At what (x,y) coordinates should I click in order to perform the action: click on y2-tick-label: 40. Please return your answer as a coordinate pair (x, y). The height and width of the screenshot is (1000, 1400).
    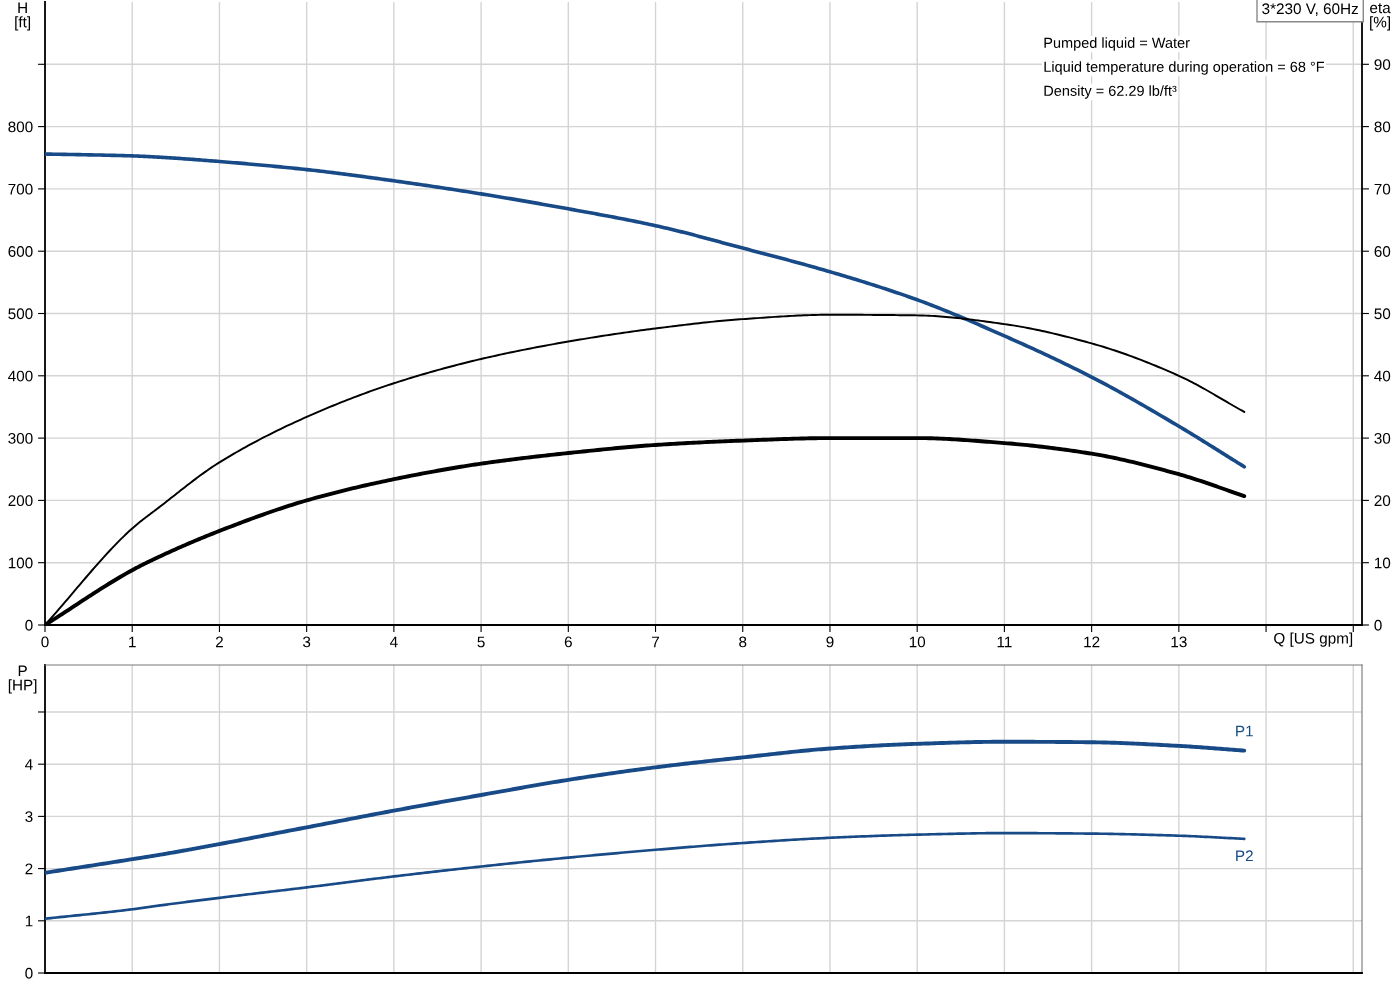
    Looking at the image, I should click on (1382, 376).